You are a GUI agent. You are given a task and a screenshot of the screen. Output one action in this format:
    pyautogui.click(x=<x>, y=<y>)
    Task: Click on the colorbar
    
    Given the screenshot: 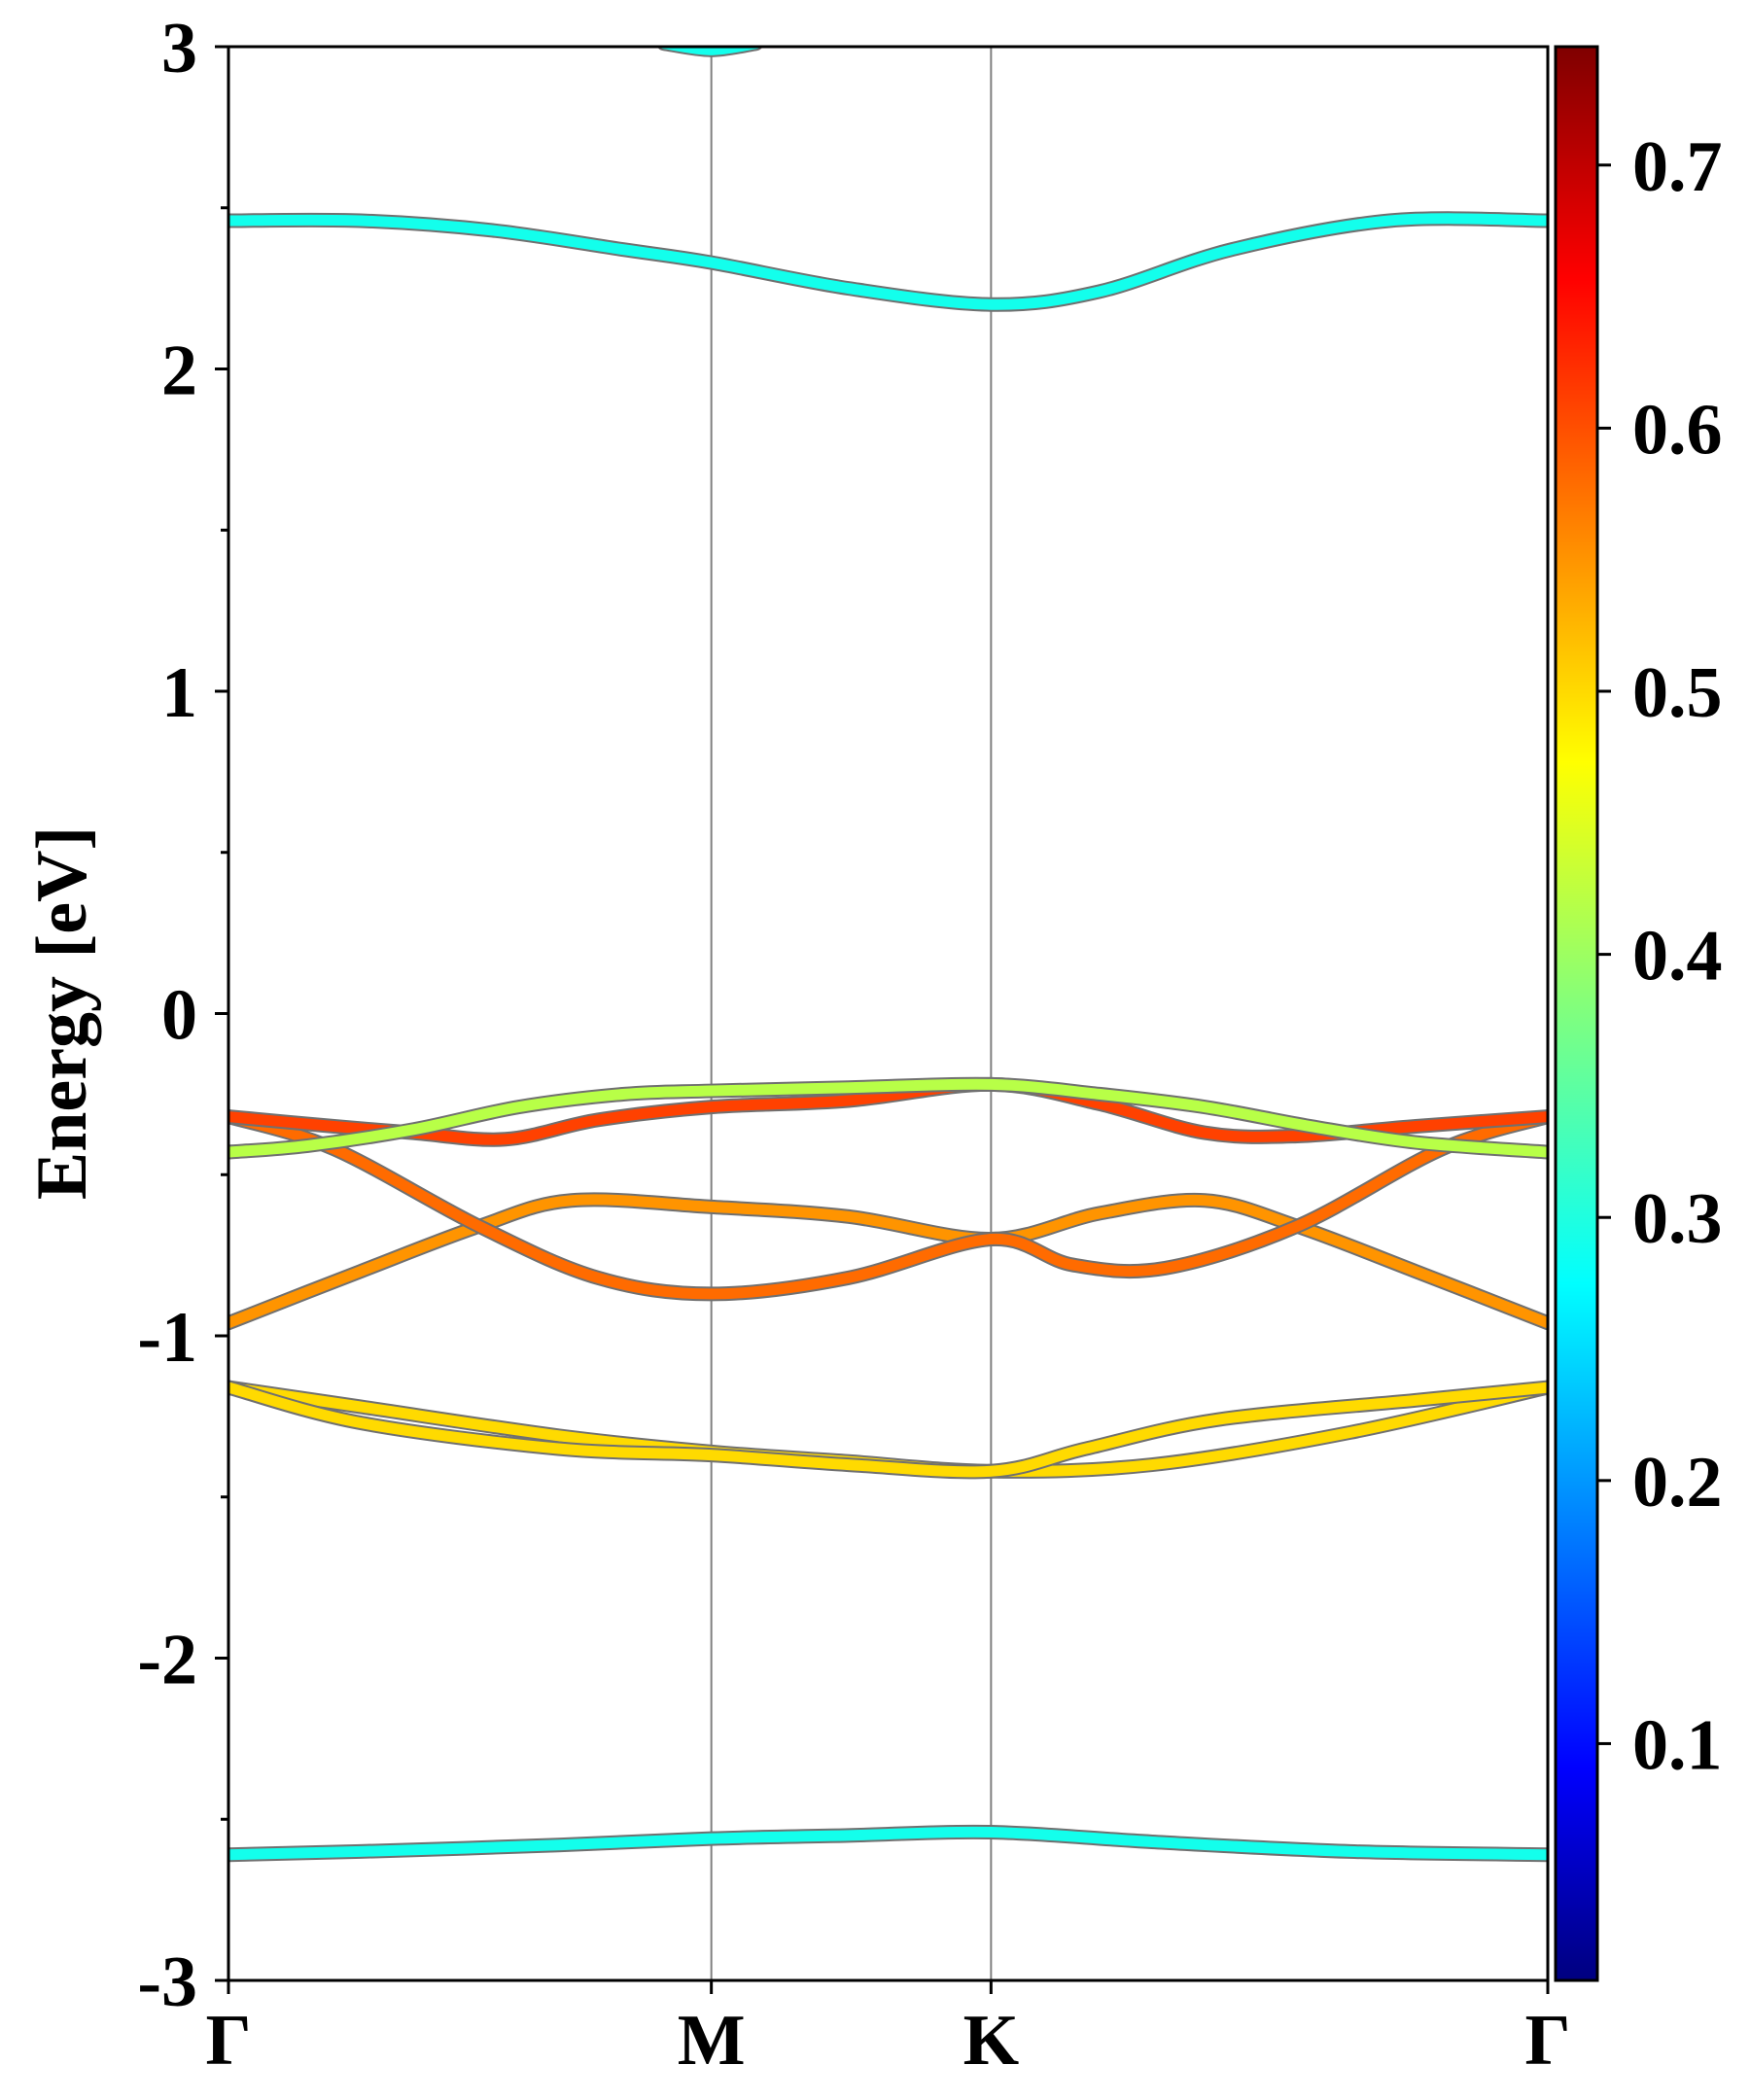 What is the action you would take?
    pyautogui.click(x=1576, y=1013)
    